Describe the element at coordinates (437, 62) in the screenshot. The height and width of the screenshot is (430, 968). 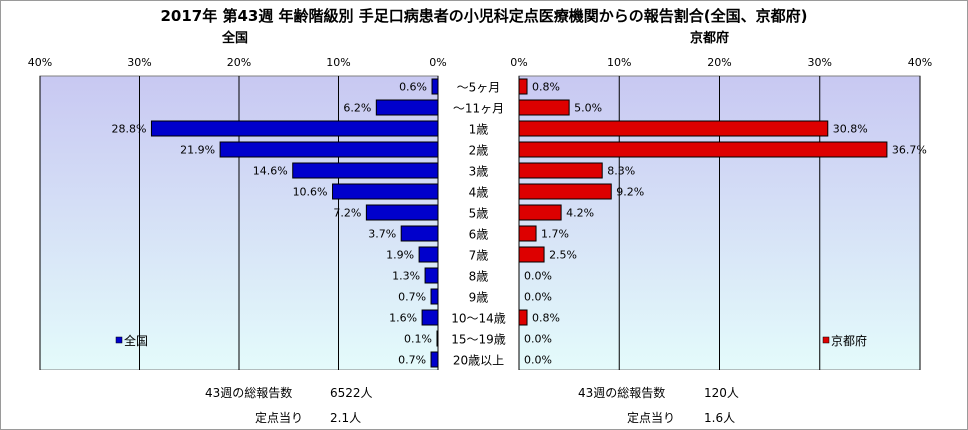
I see `left-tick-label: 0%` at that location.